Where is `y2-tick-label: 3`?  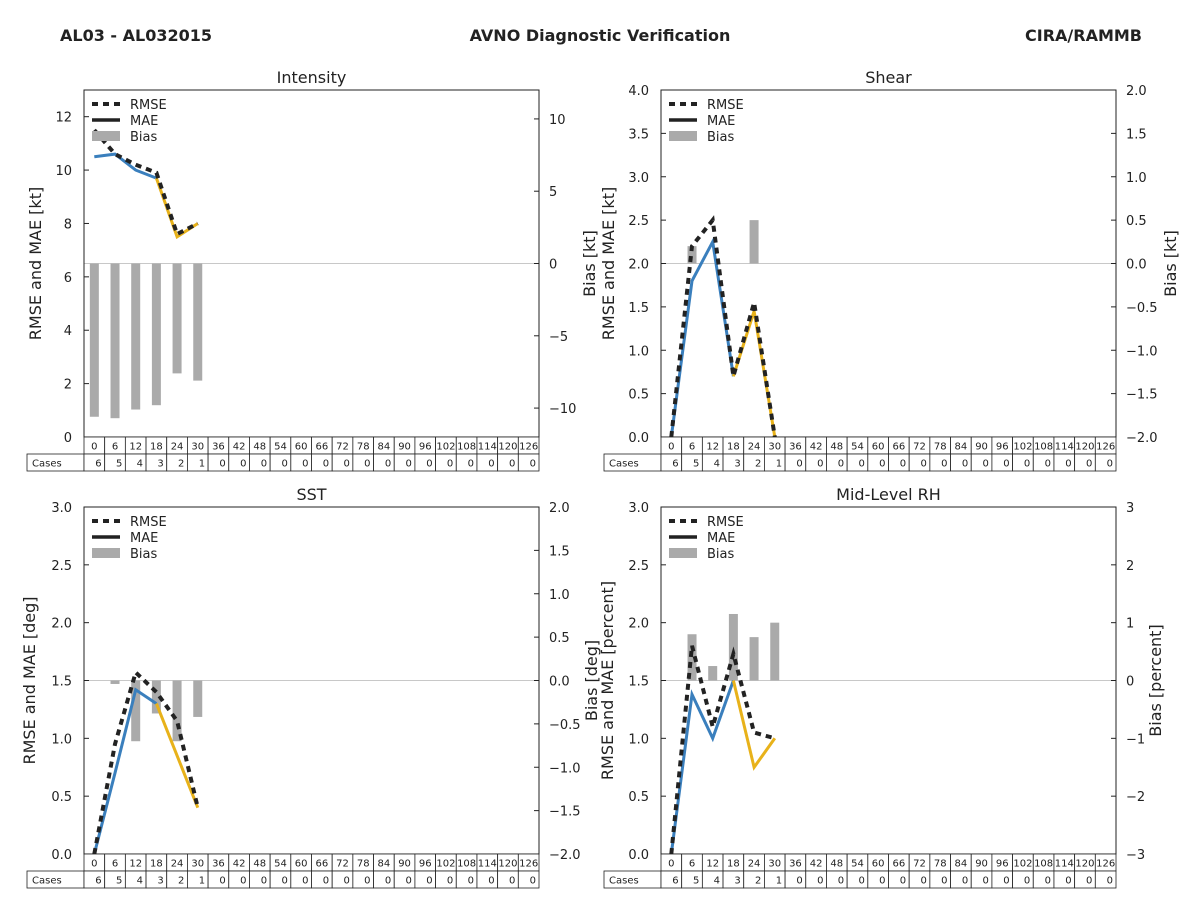
y2-tick-label: 3 is located at coordinates (1130, 508).